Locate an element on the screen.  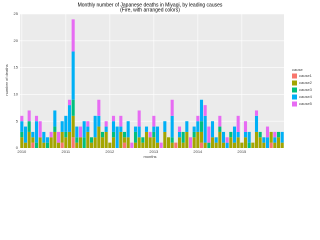
y-tick-label: 0 is located at coordinates (17, 147).